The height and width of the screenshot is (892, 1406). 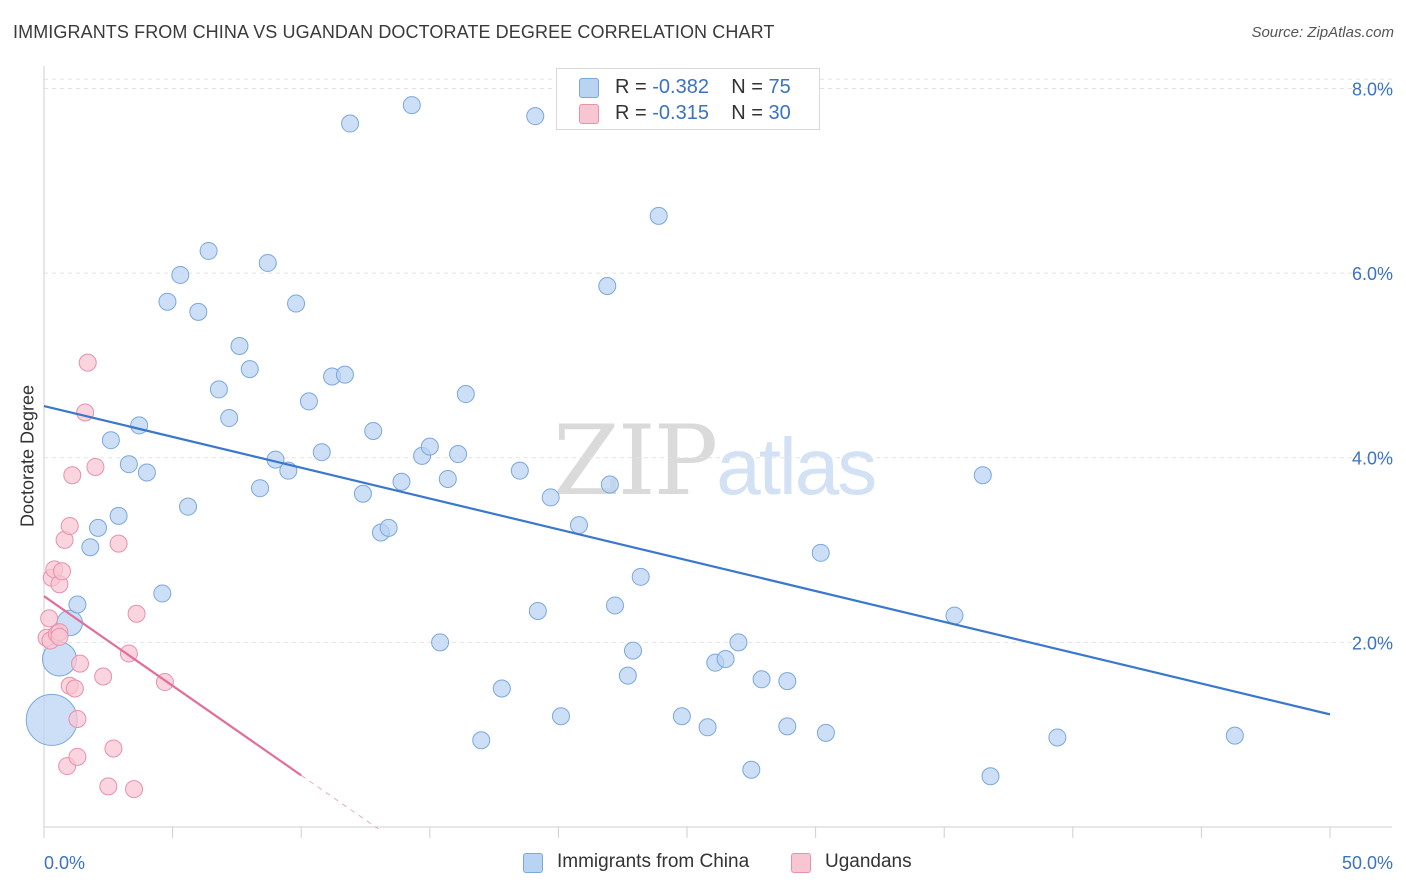 I want to click on watermark-atlas: atlas, so click(x=796, y=466).